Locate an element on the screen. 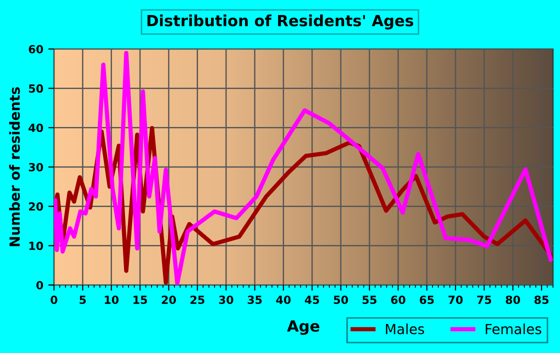 This screenshot has height=353, width=560. x-tick-label: 85 is located at coordinates (541, 300).